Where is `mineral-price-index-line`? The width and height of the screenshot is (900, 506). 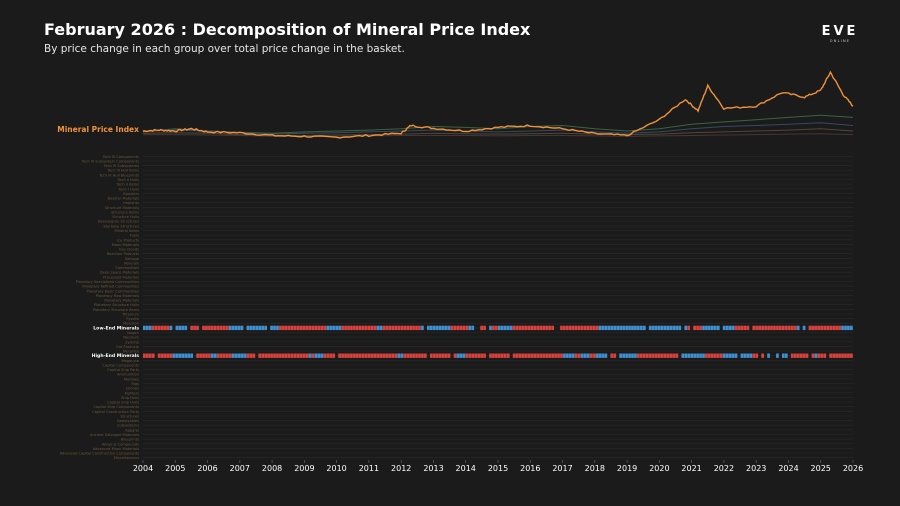 mineral-price-index-line is located at coordinates (498, 104).